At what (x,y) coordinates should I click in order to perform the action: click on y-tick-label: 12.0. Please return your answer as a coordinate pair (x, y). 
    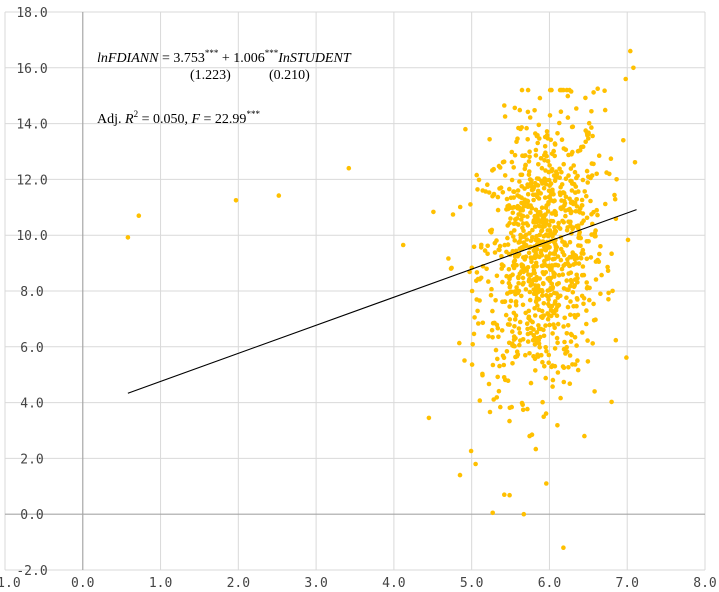
    Looking at the image, I should click on (31, 180).